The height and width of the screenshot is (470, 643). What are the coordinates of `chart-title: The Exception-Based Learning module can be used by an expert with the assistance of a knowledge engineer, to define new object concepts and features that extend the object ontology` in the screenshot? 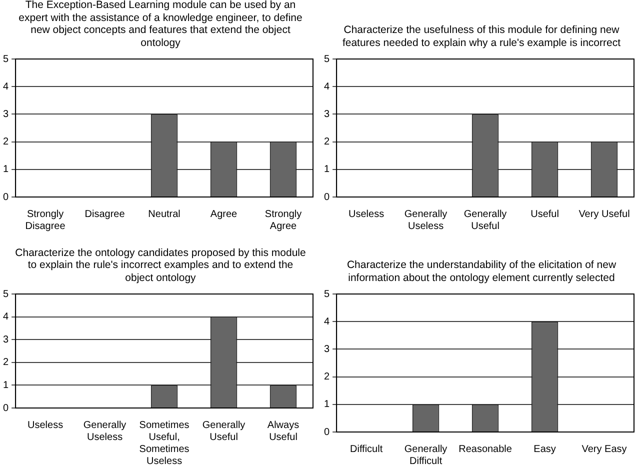 It's located at (161, 25).